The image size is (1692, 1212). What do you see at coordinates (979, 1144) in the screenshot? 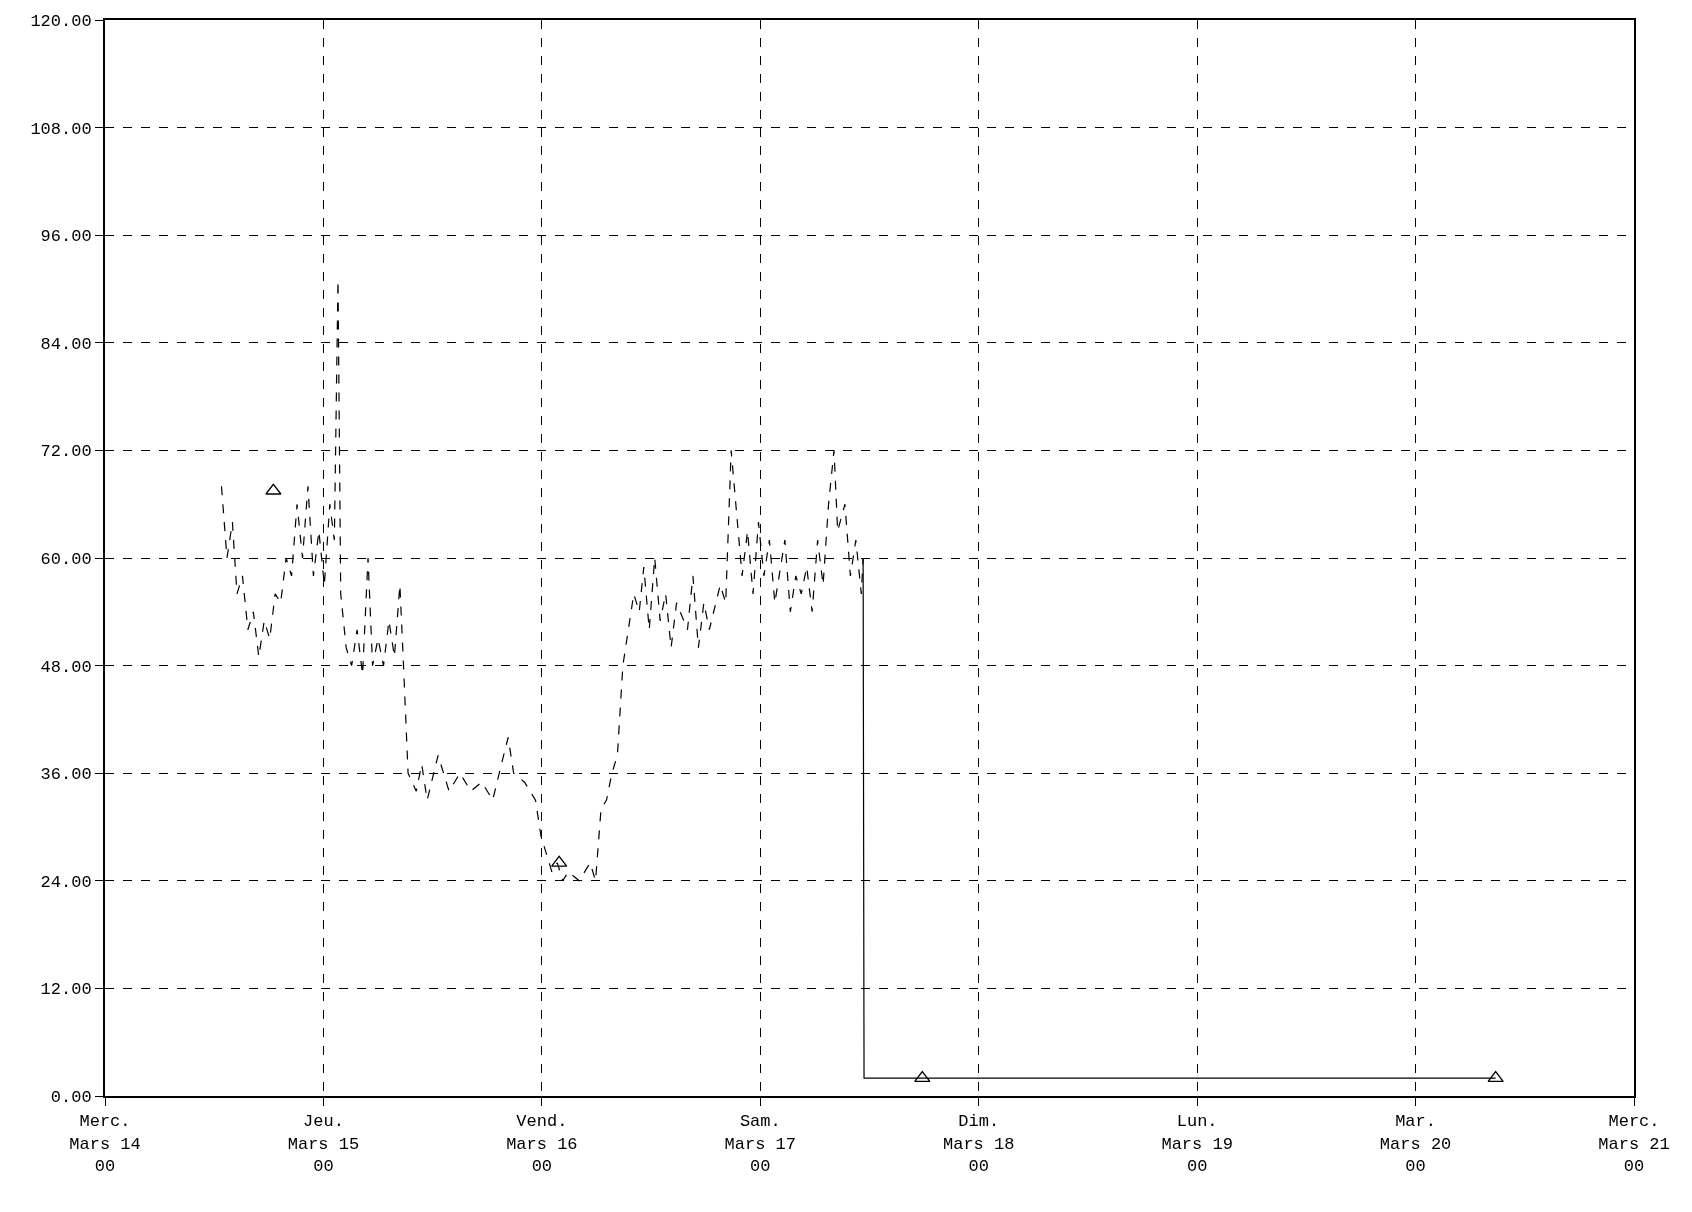
I see `x-tick-label: Dim. Mars 18 00` at bounding box center [979, 1144].